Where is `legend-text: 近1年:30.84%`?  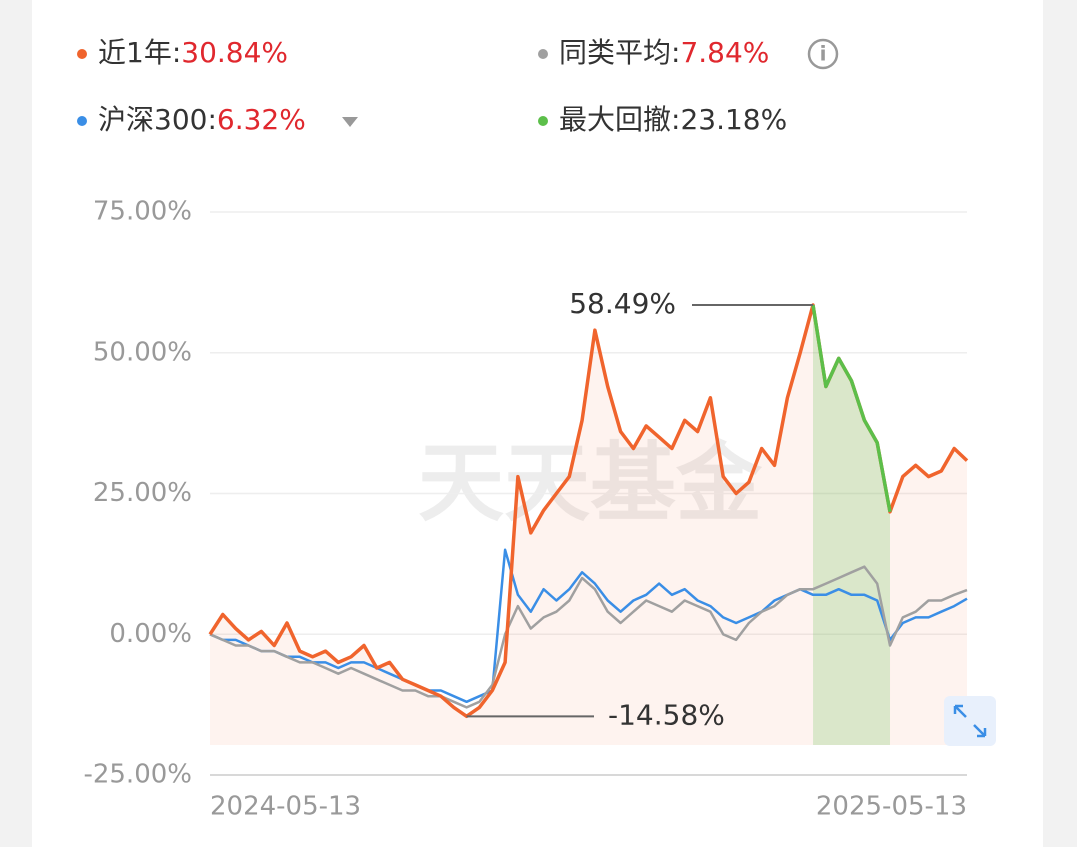 legend-text: 近1年:30.84% is located at coordinates (193, 52).